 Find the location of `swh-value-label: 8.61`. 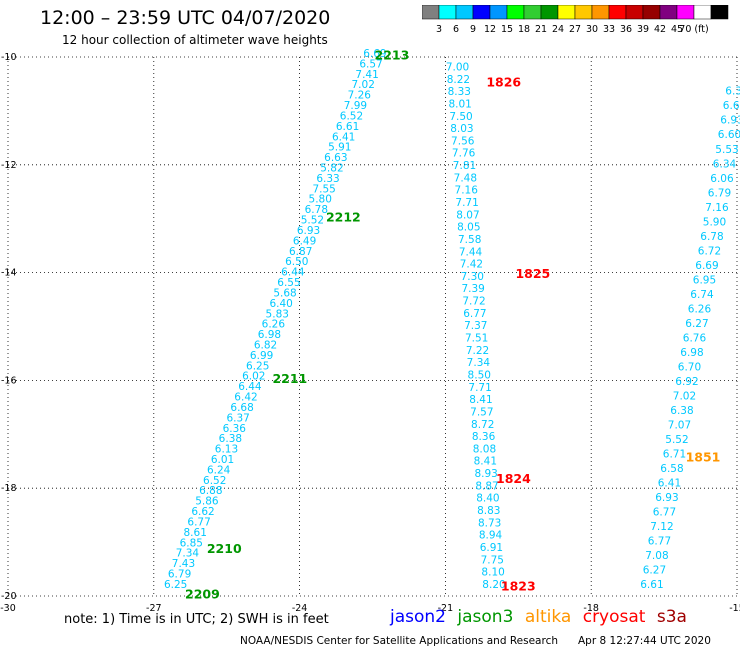

swh-value-label: 8.61 is located at coordinates (195, 533).